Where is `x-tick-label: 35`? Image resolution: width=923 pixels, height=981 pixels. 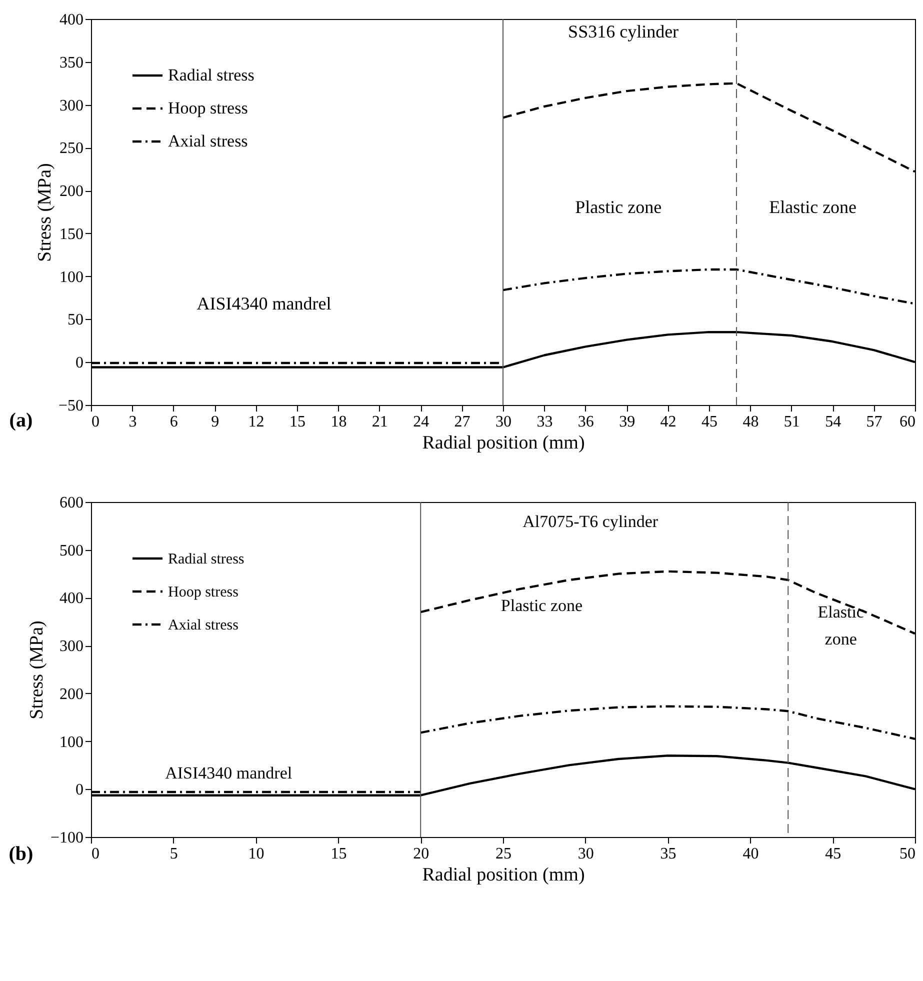 x-tick-label: 35 is located at coordinates (668, 854).